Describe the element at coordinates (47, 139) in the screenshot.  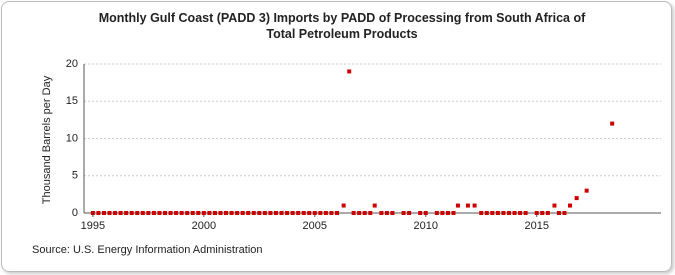
I see `y-axis-label: Thousand Barrels per Day` at that location.